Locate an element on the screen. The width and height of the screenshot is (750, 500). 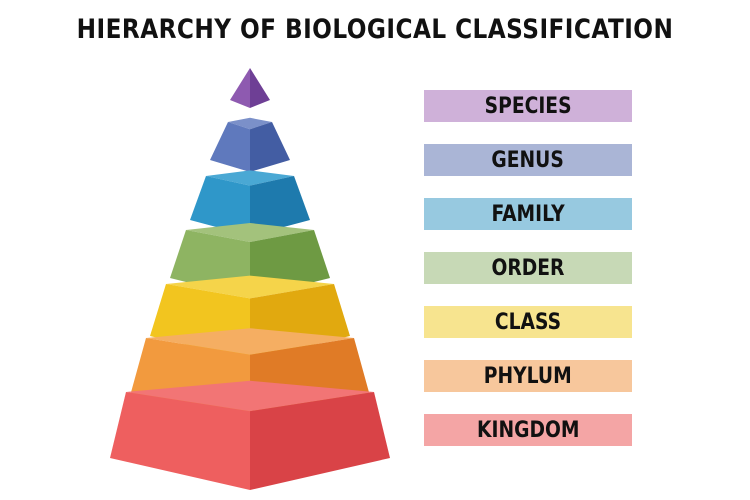
pyramid-level-kingdom-right-face is located at coordinates (320, 441).